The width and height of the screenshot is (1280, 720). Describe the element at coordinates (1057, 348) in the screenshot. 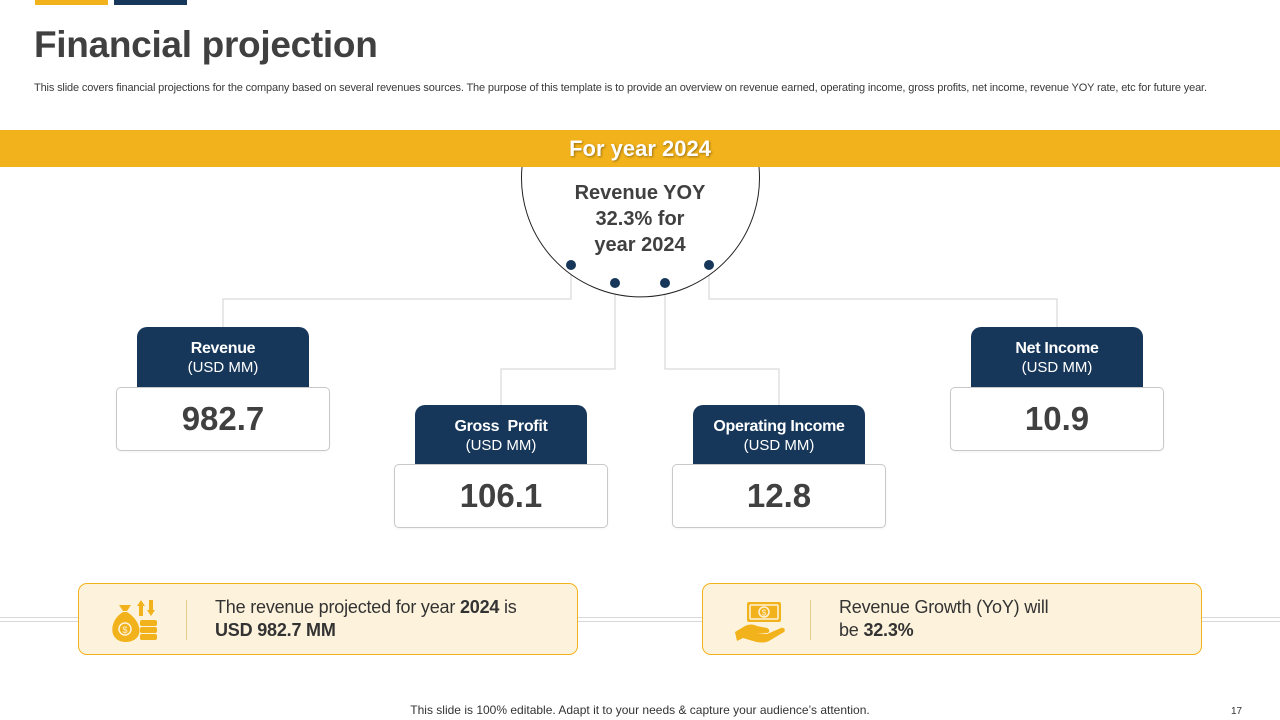

I see `net-income-label: Net Income` at that location.